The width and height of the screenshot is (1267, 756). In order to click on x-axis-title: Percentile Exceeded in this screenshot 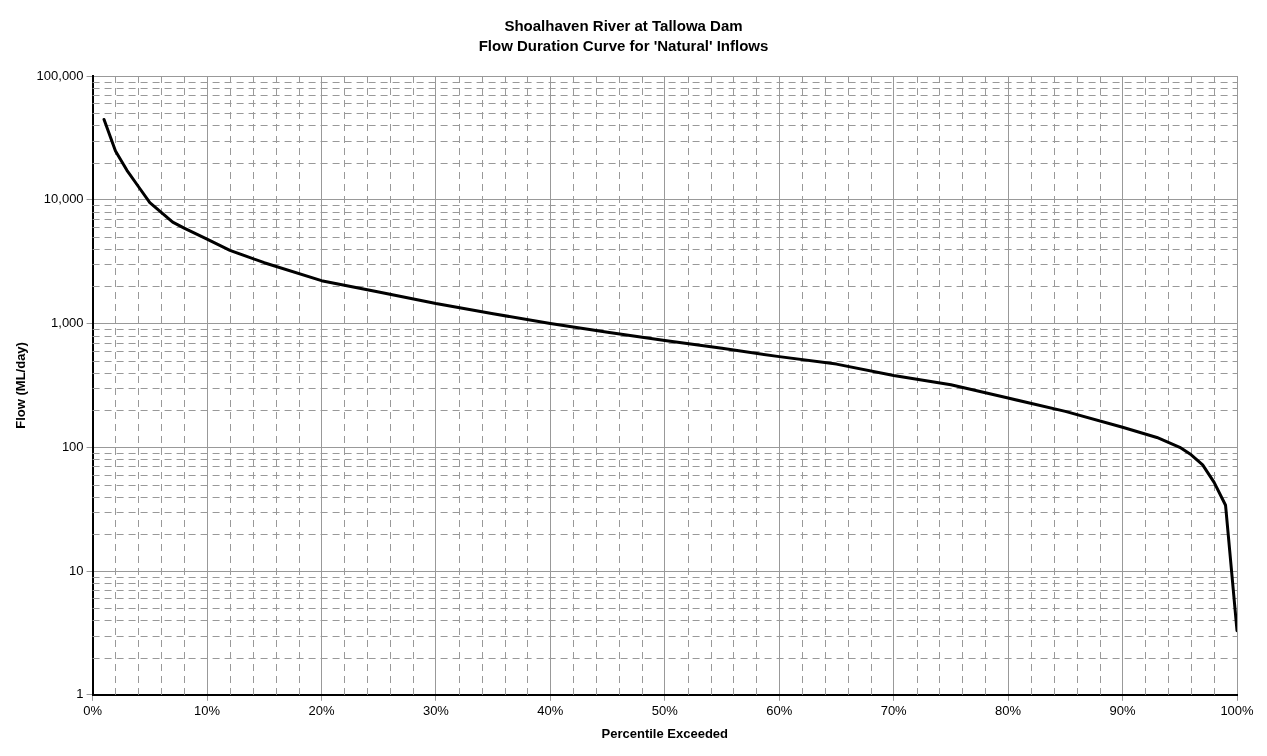, I will do `click(665, 733)`.